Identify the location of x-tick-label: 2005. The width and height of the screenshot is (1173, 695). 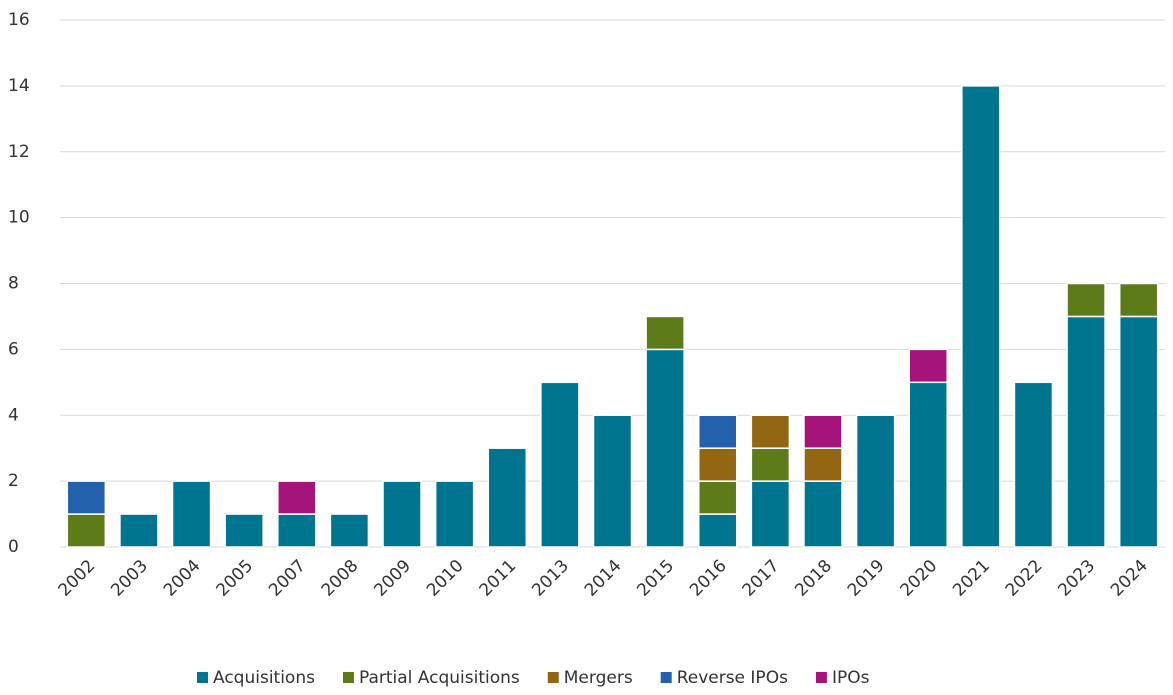
(235, 578).